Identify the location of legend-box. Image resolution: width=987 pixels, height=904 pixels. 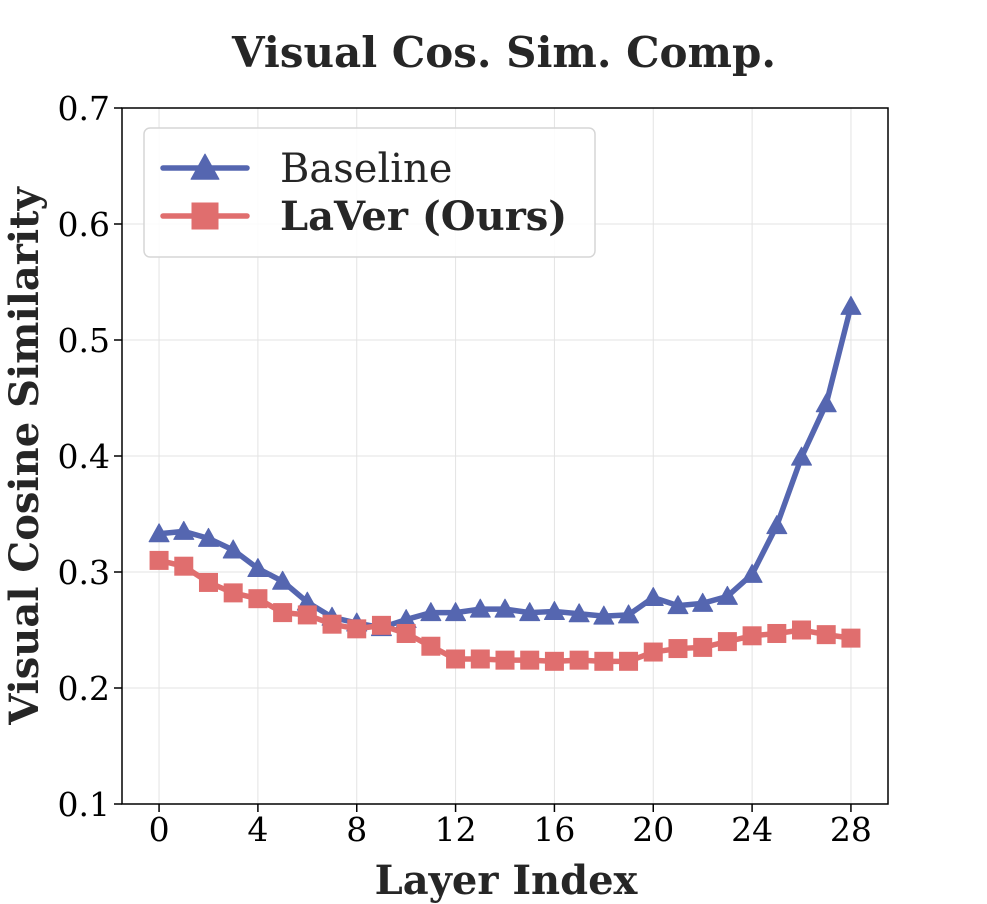
(369, 192).